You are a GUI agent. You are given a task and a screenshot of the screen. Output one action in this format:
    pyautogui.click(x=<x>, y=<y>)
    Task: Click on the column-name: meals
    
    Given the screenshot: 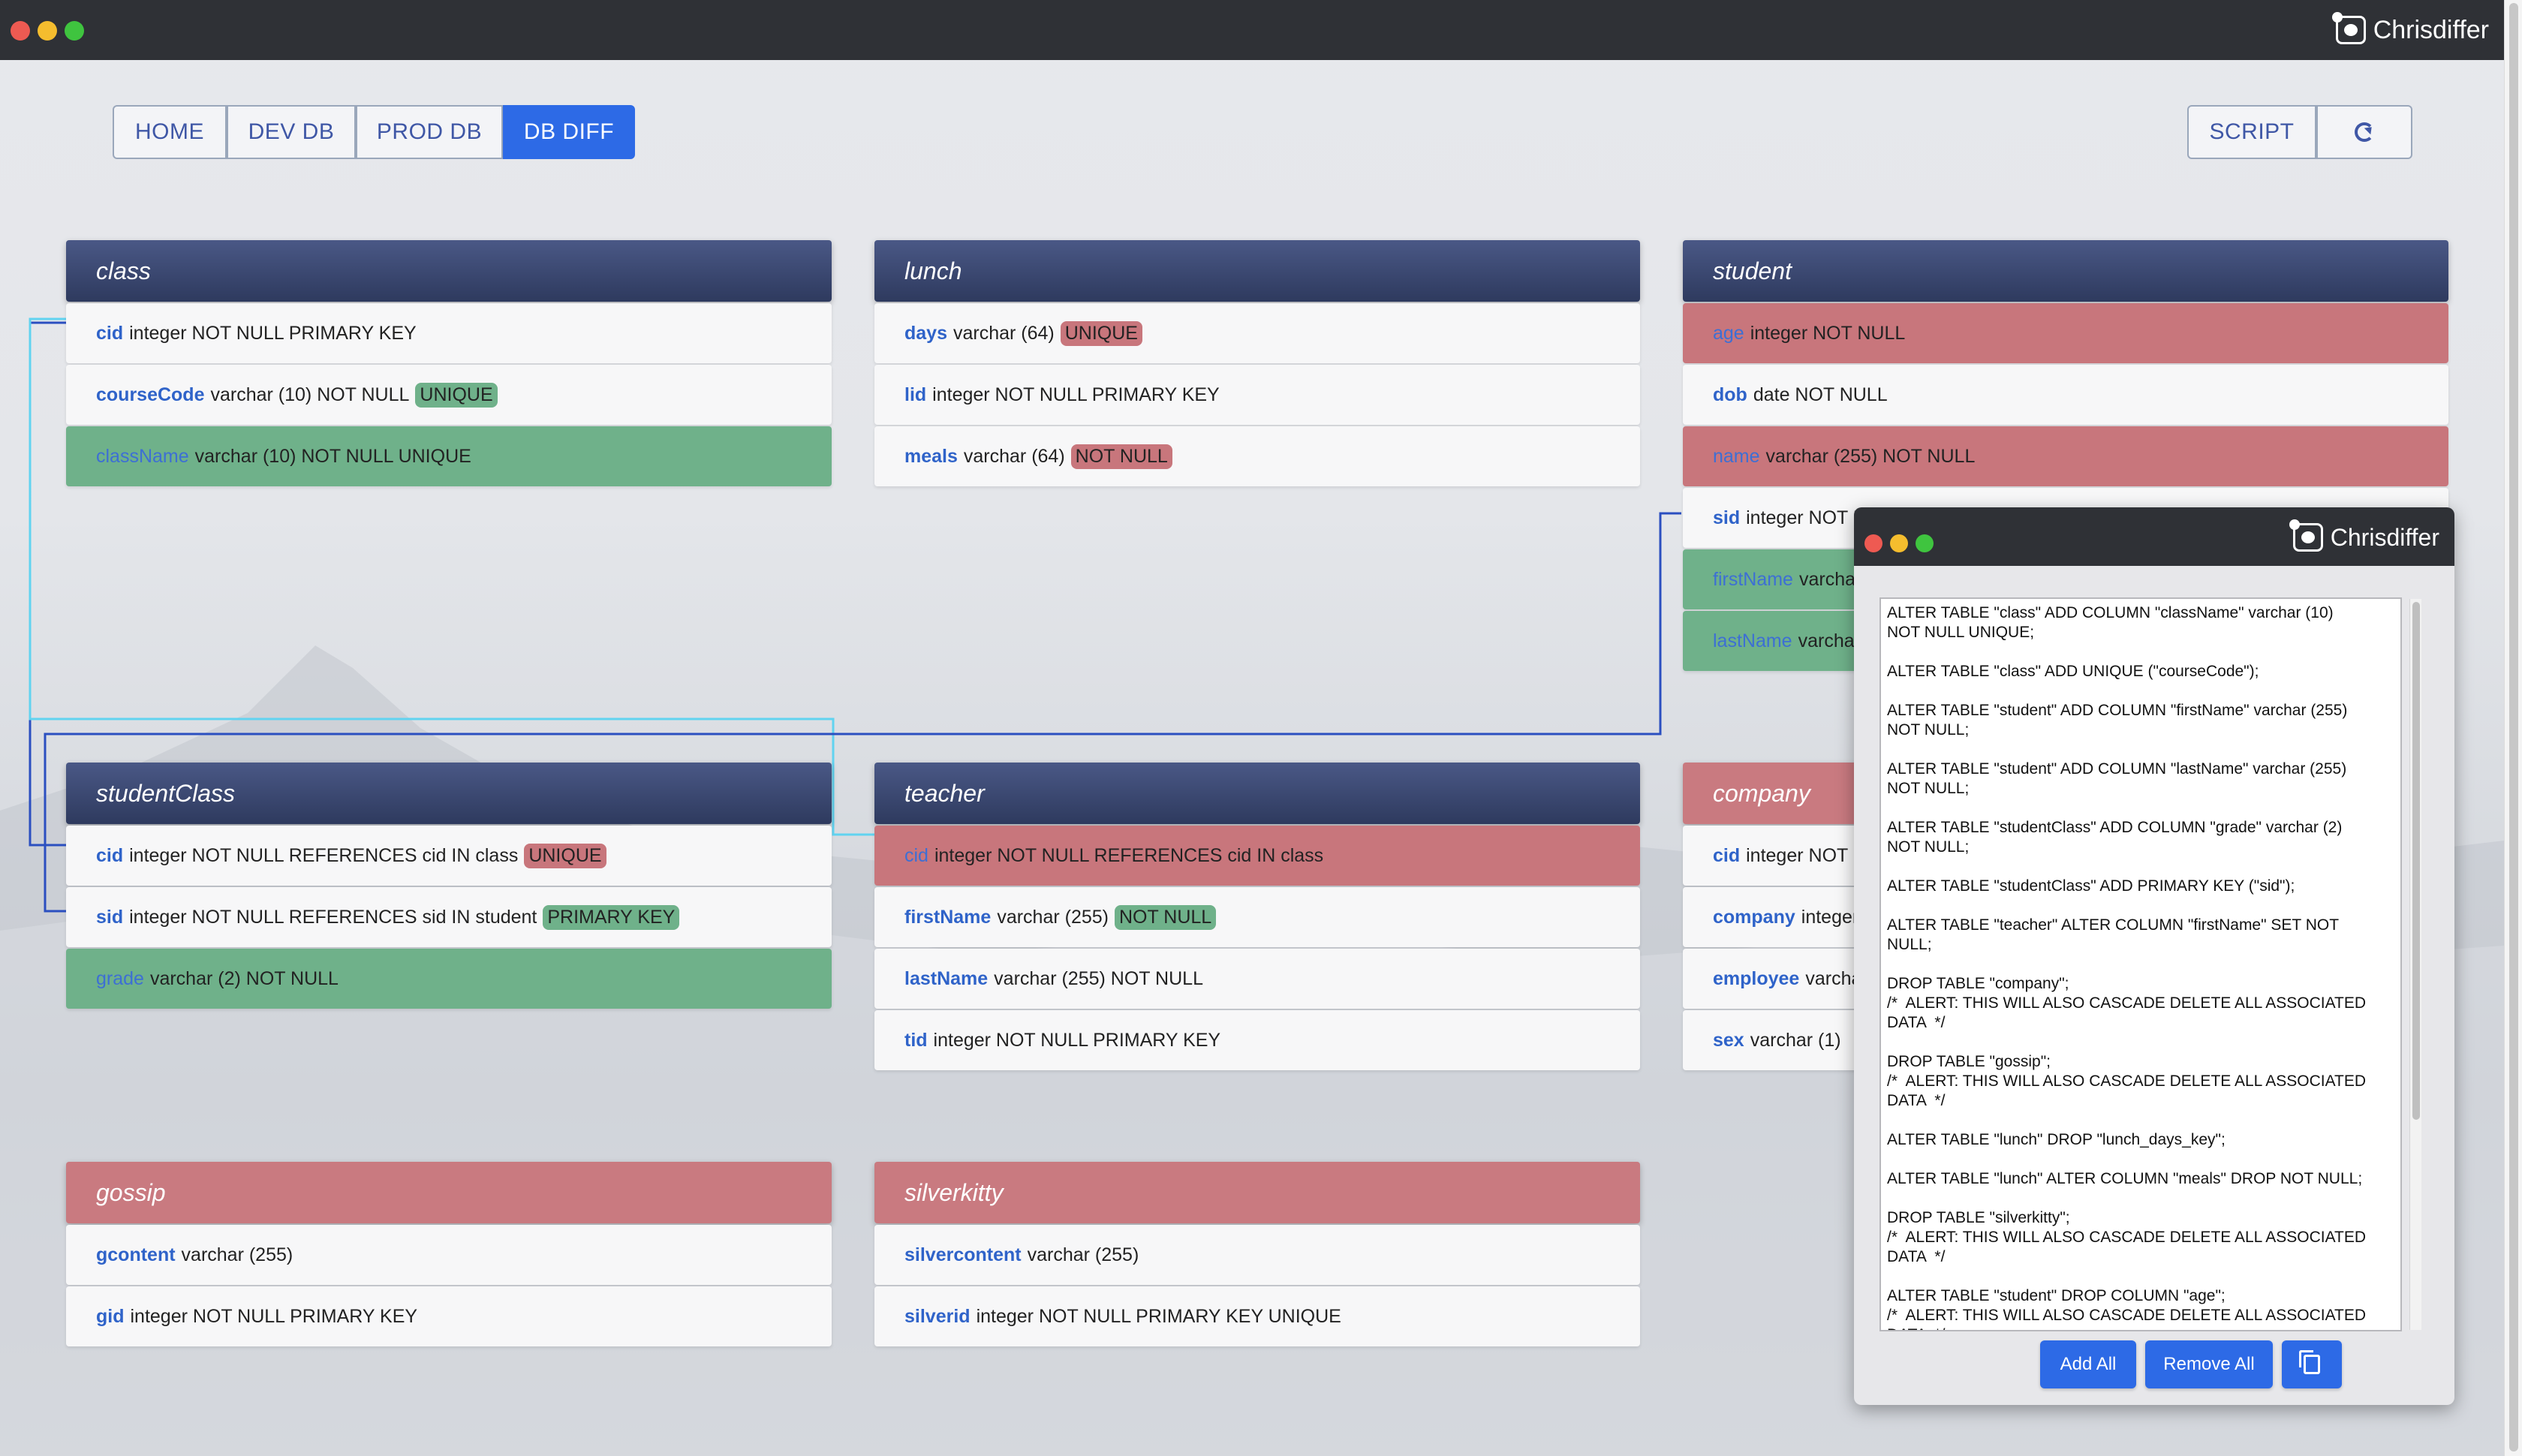 What is the action you would take?
    pyautogui.click(x=931, y=456)
    